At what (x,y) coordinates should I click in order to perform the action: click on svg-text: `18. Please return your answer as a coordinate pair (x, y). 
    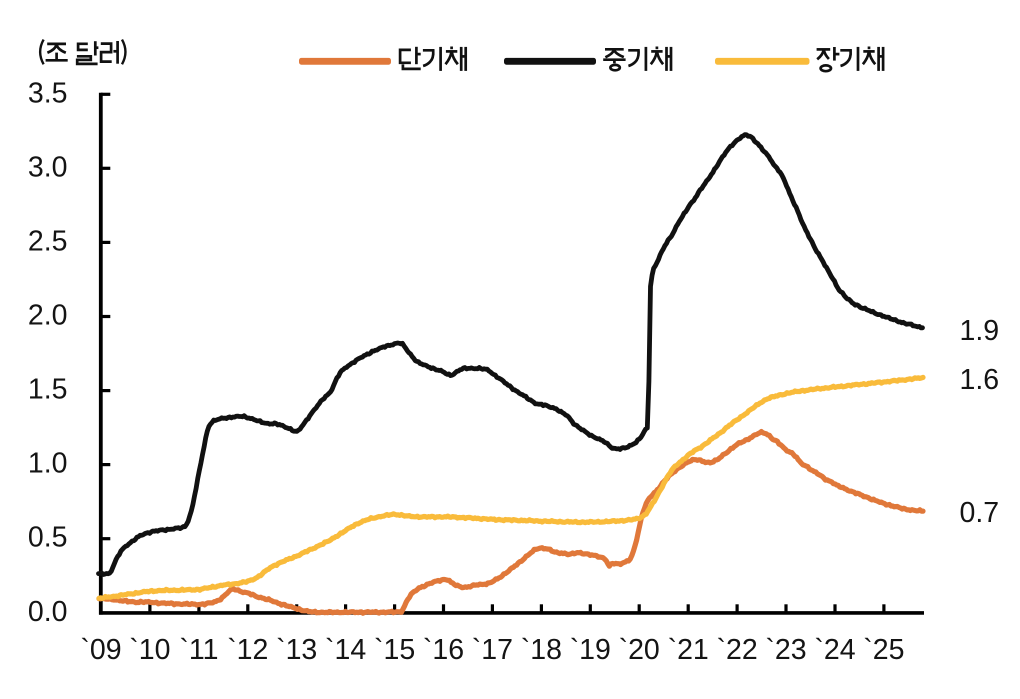
    Looking at the image, I should click on (541, 650).